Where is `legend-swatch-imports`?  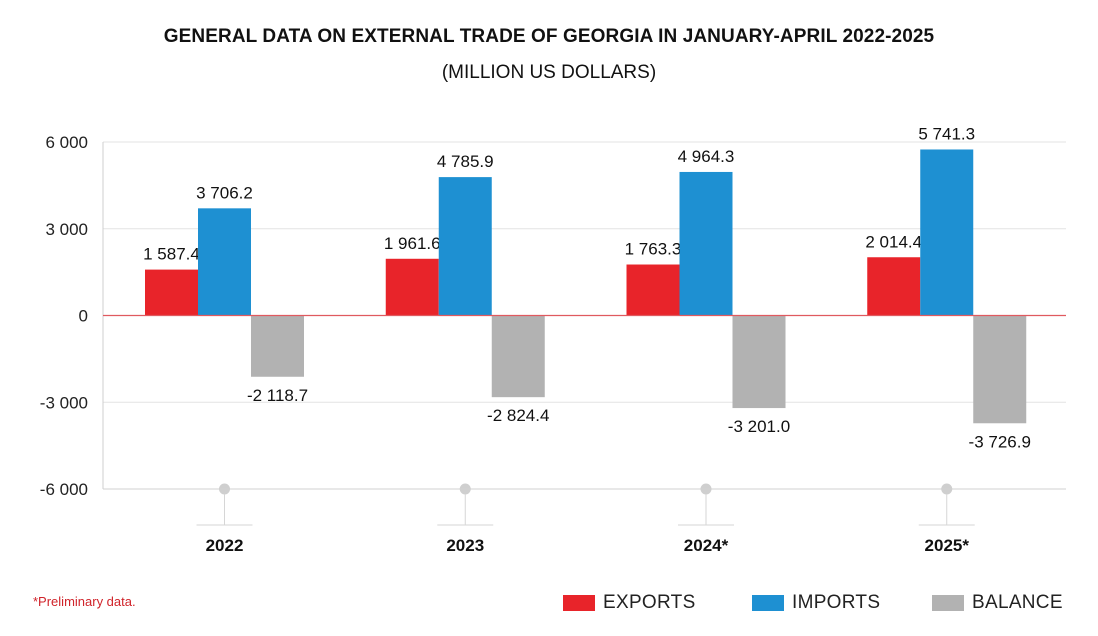 legend-swatch-imports is located at coordinates (768, 603).